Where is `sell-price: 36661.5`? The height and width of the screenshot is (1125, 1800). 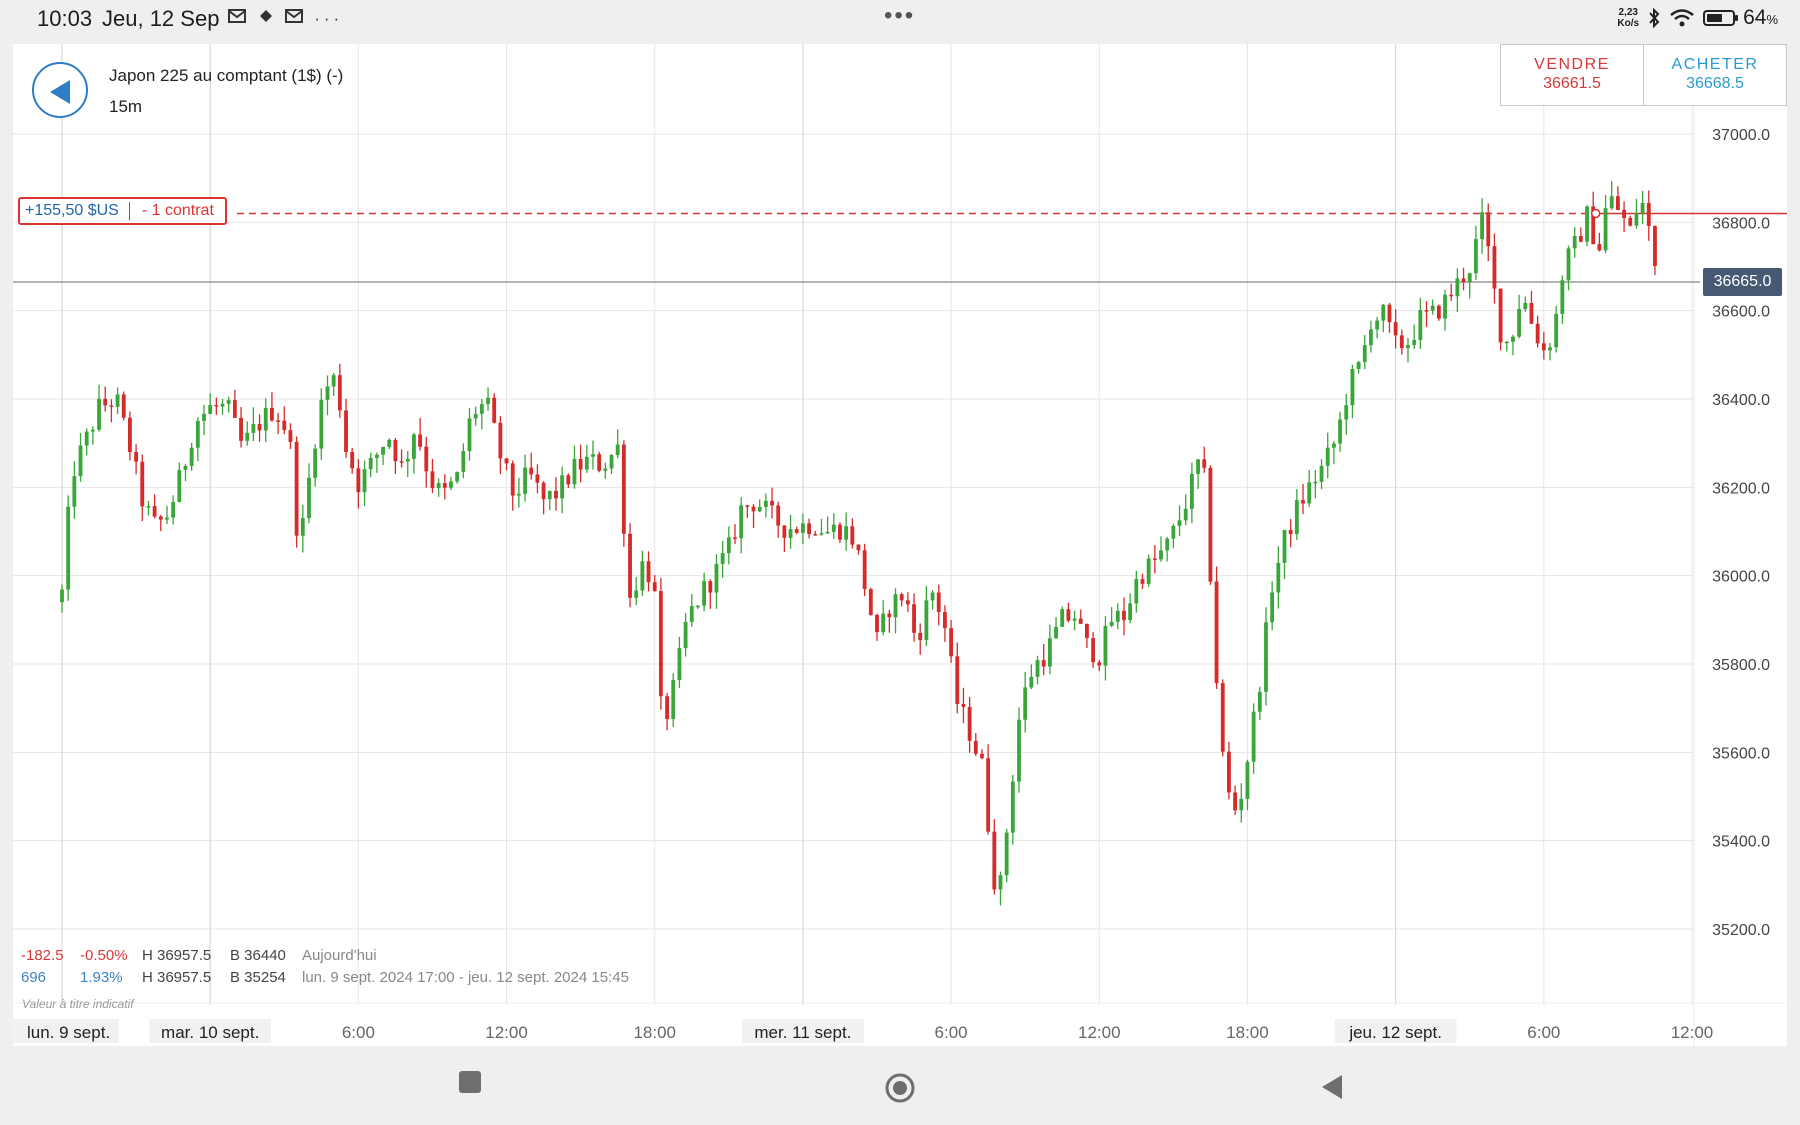 sell-price: 36661.5 is located at coordinates (1572, 83).